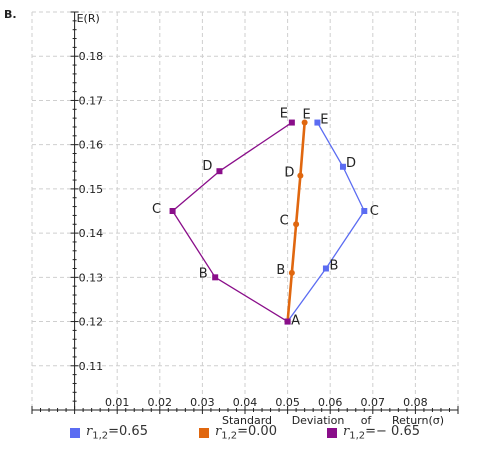 The image size is (491, 457). What do you see at coordinates (91, 100) in the screenshot?
I see `y-tick-label: 0.17` at bounding box center [91, 100].